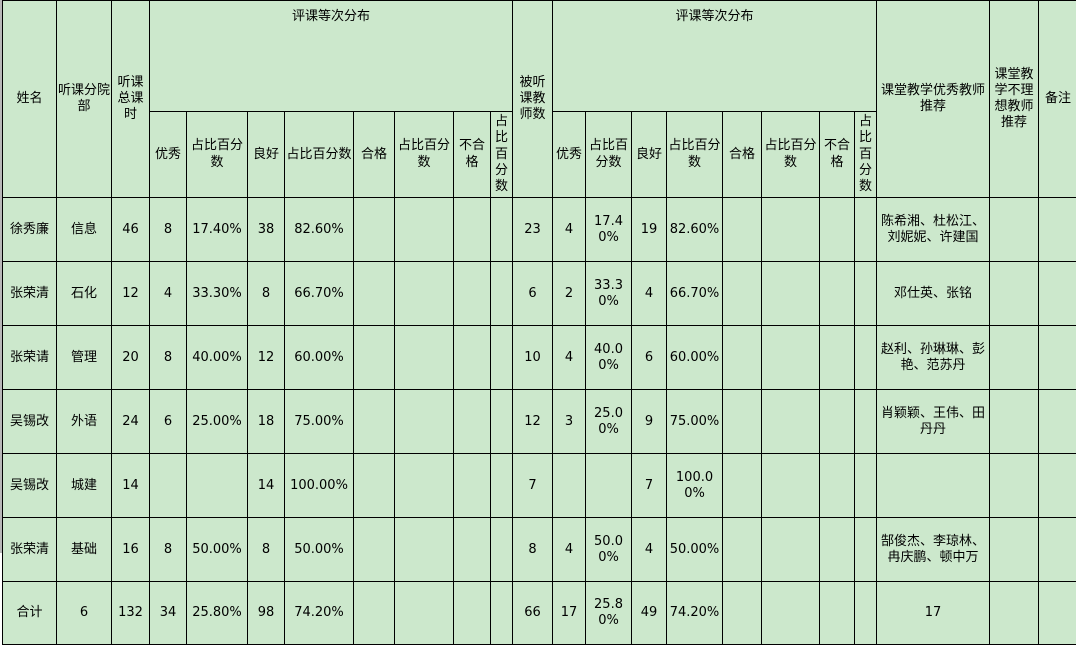 Image resolution: width=1076 pixels, height=645 pixels. What do you see at coordinates (84, 613) in the screenshot?
I see `cell-total-dept: 6` at bounding box center [84, 613].